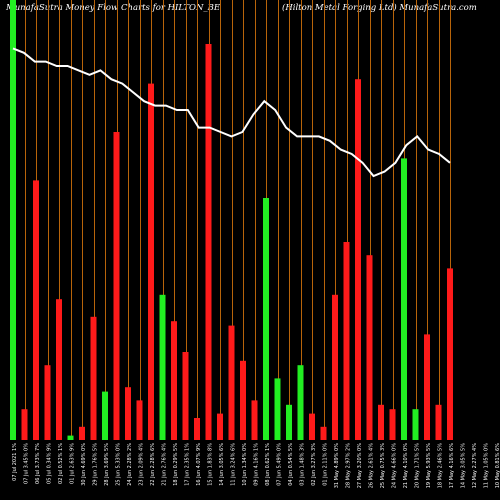  I want to click on date-label: 06 Jul 3.73% 7%, so click(38, 463).